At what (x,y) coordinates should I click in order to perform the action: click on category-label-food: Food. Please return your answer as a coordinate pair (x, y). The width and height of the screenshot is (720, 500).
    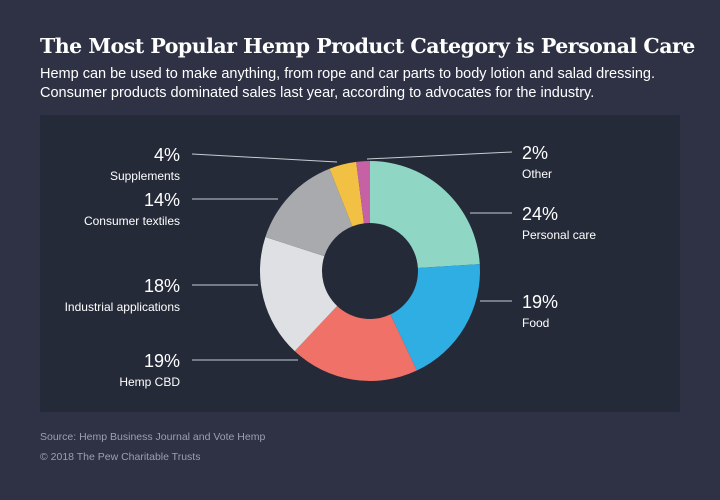
    Looking at the image, I should click on (535, 323).